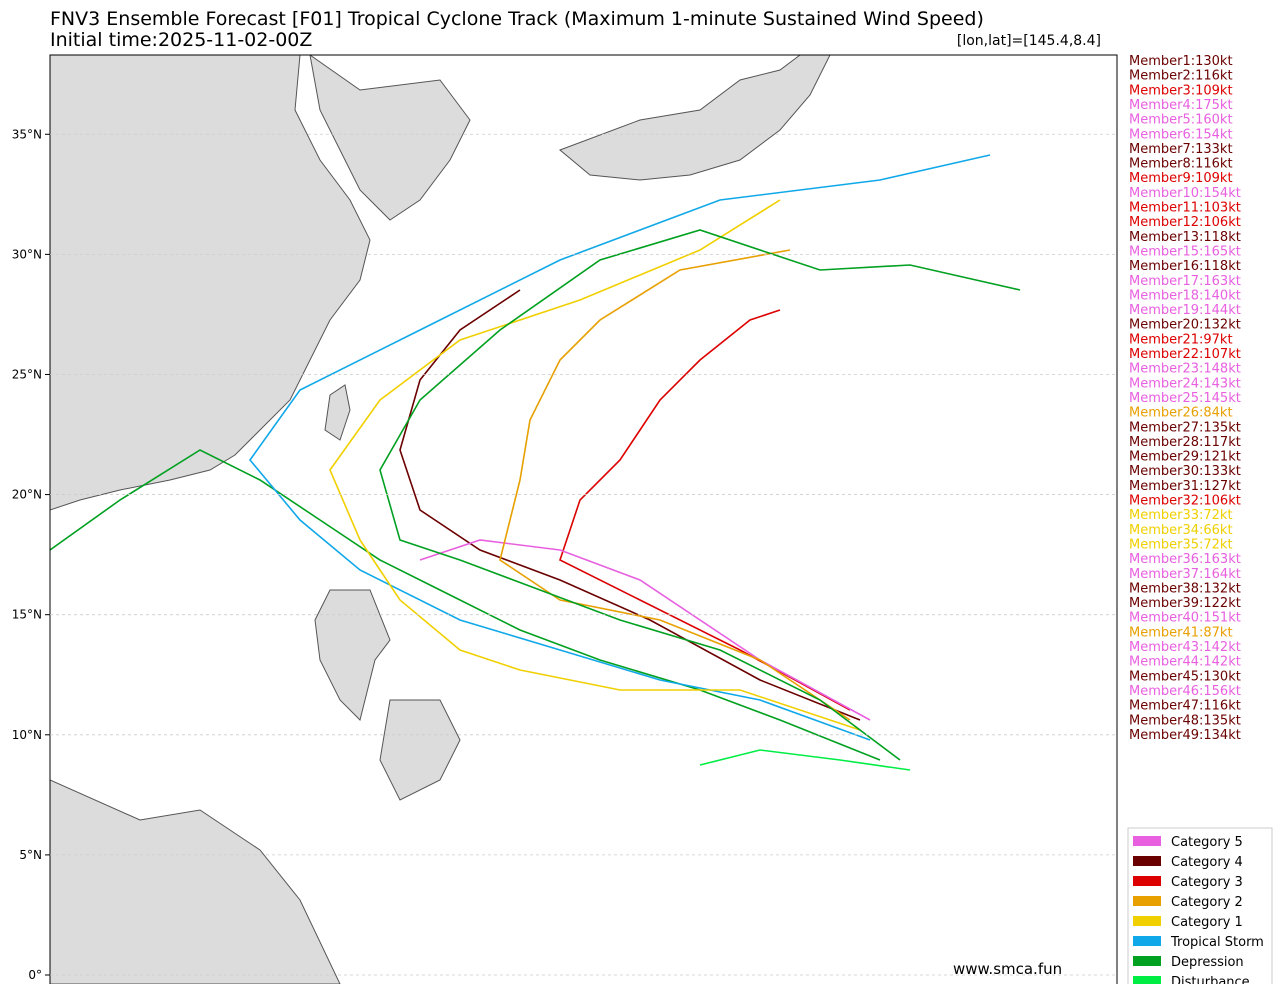  Describe the element at coordinates (1207, 842) in the screenshot. I see `legend-label: Category 5` at that location.